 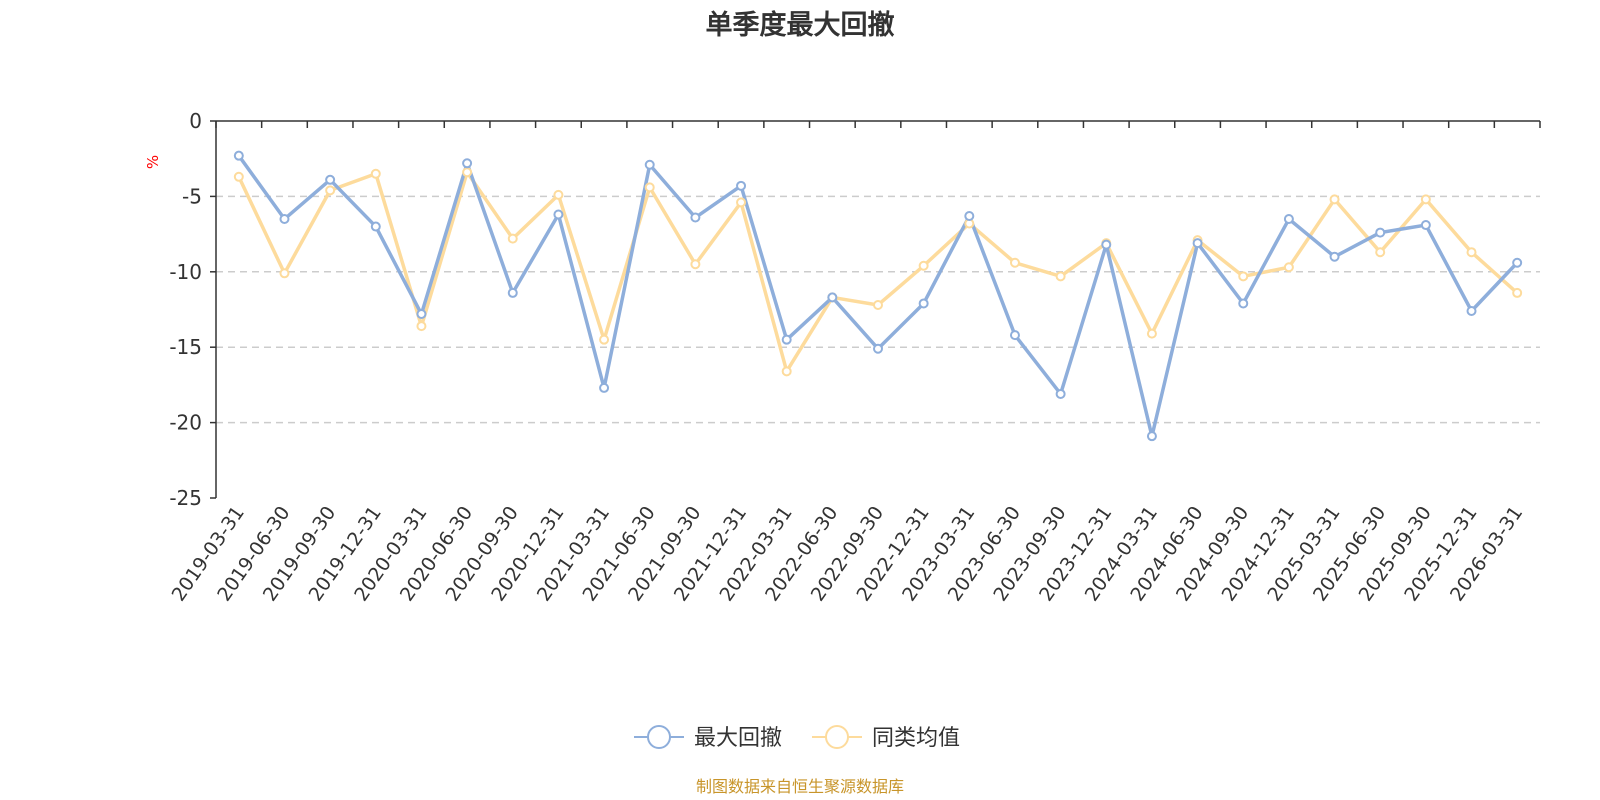 I want to click on y-tick-label: -5, so click(x=192, y=196).